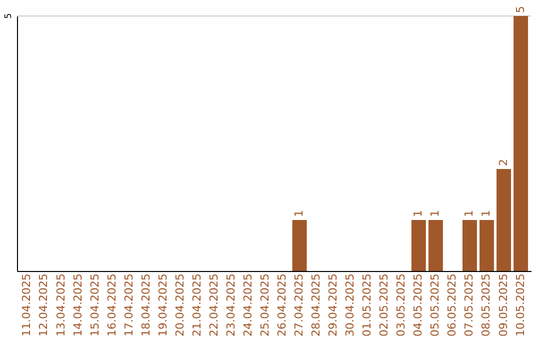  I want to click on x-tick-label: 21.04.2025, so click(197, 305).